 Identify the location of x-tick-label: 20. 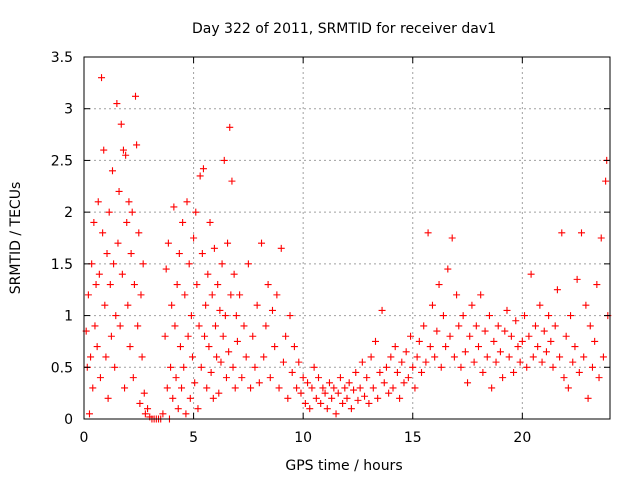
(522, 438).